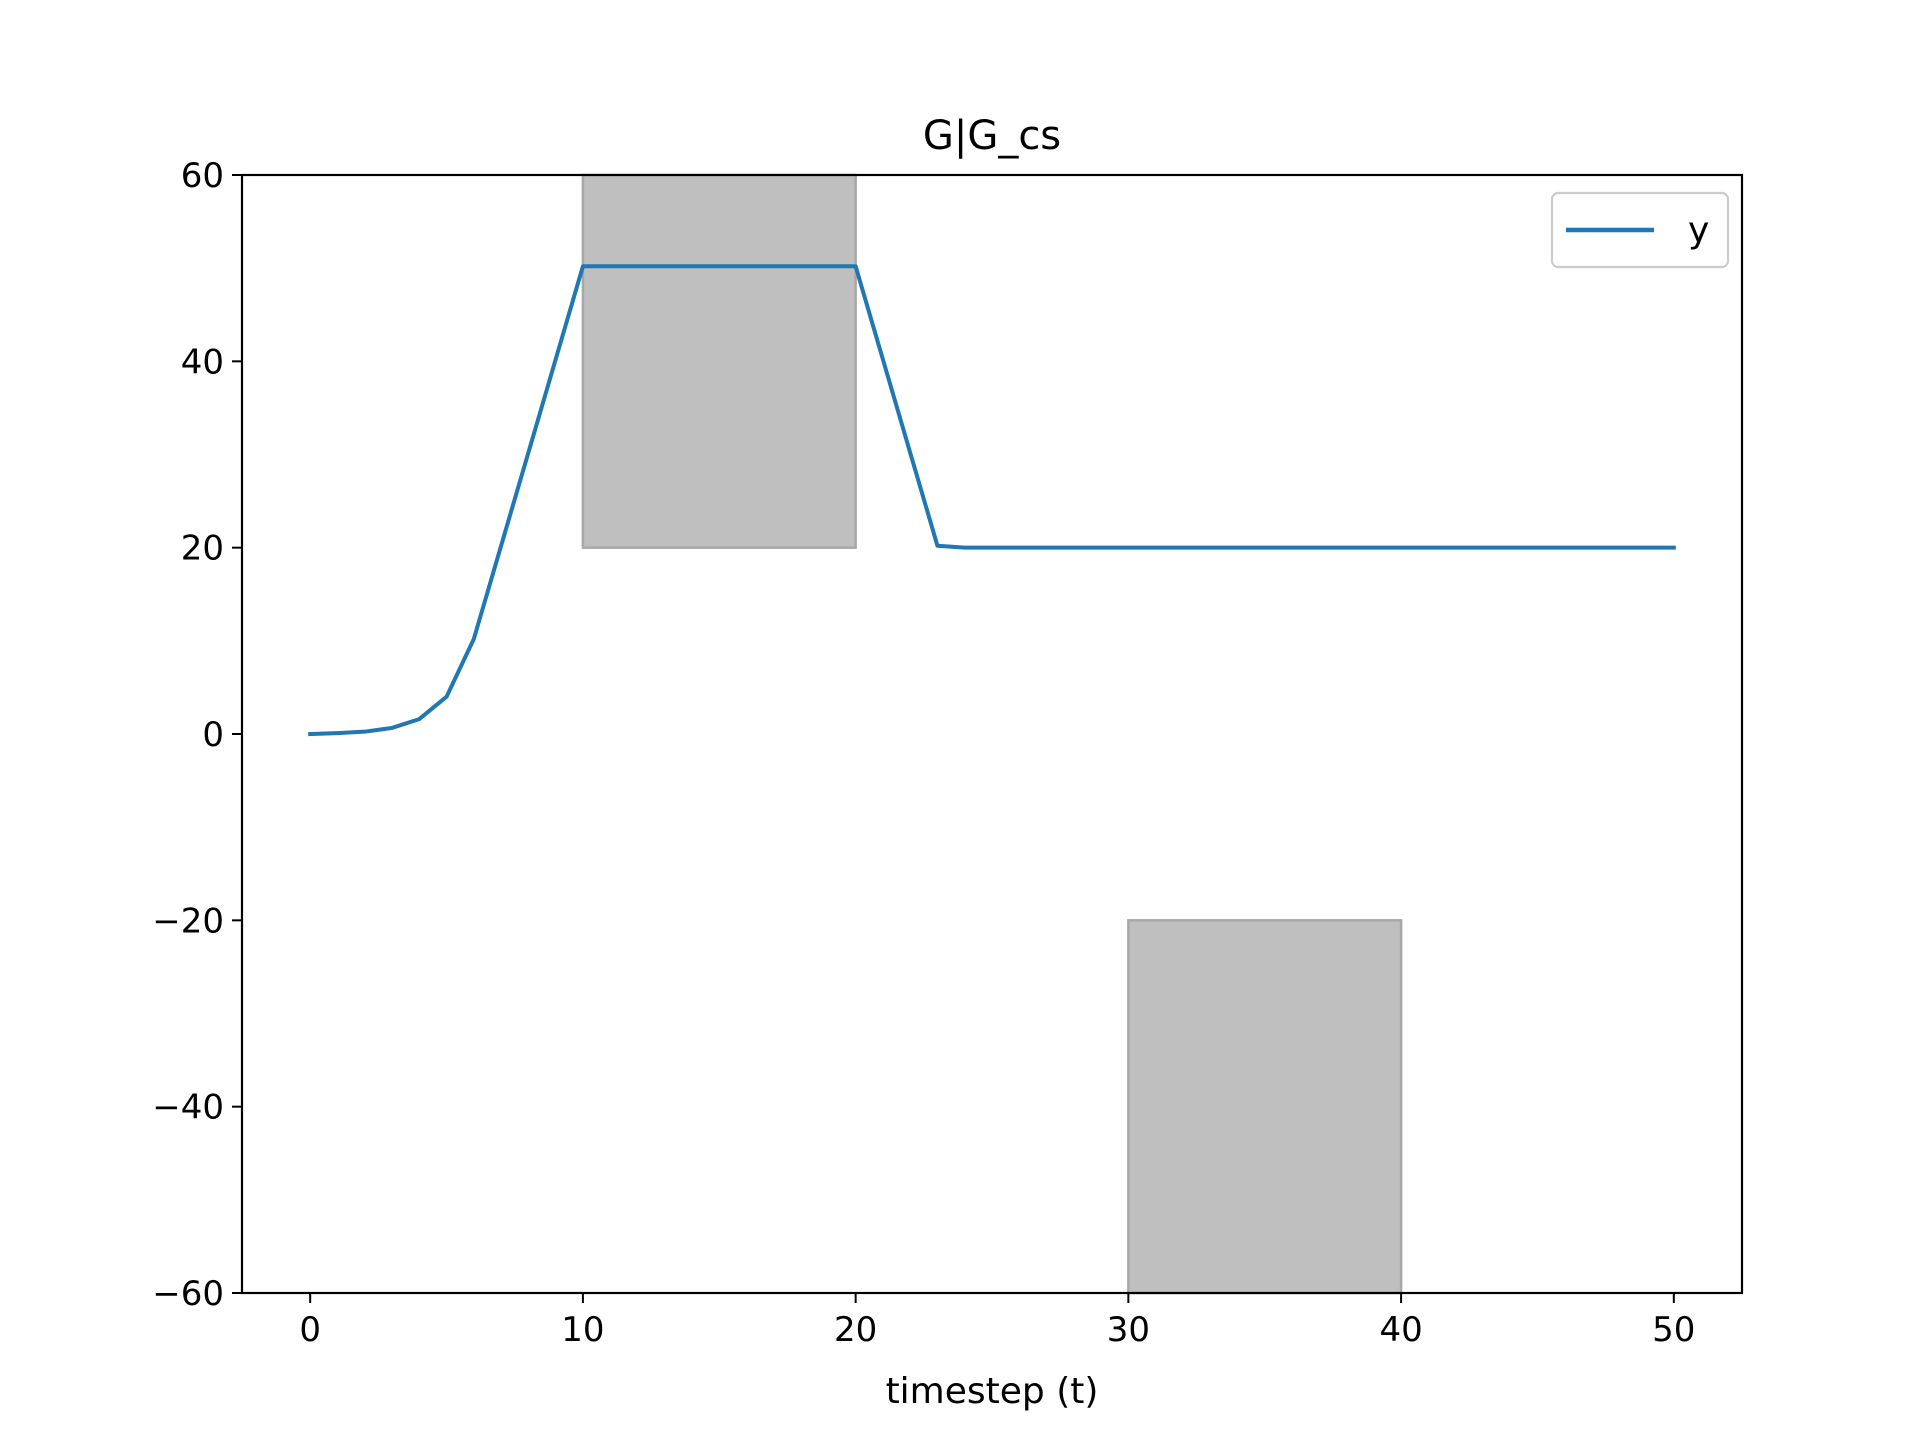 Image resolution: width=1920 pixels, height=1440 pixels. What do you see at coordinates (855, 1330) in the screenshot?
I see `x-tick-label: 20` at bounding box center [855, 1330].